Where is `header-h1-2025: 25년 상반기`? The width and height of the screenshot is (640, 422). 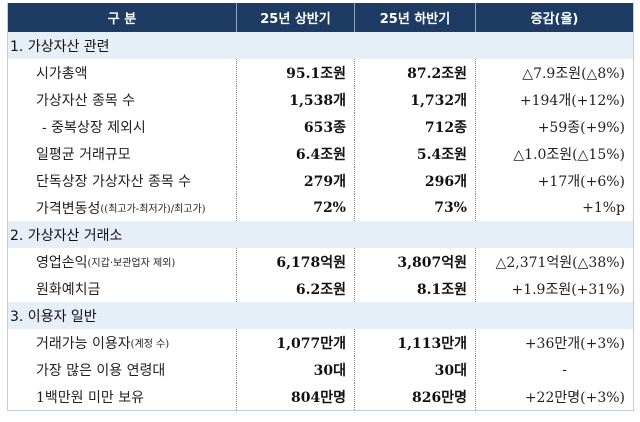 header-h1-2025: 25년 상반기 is located at coordinates (296, 17).